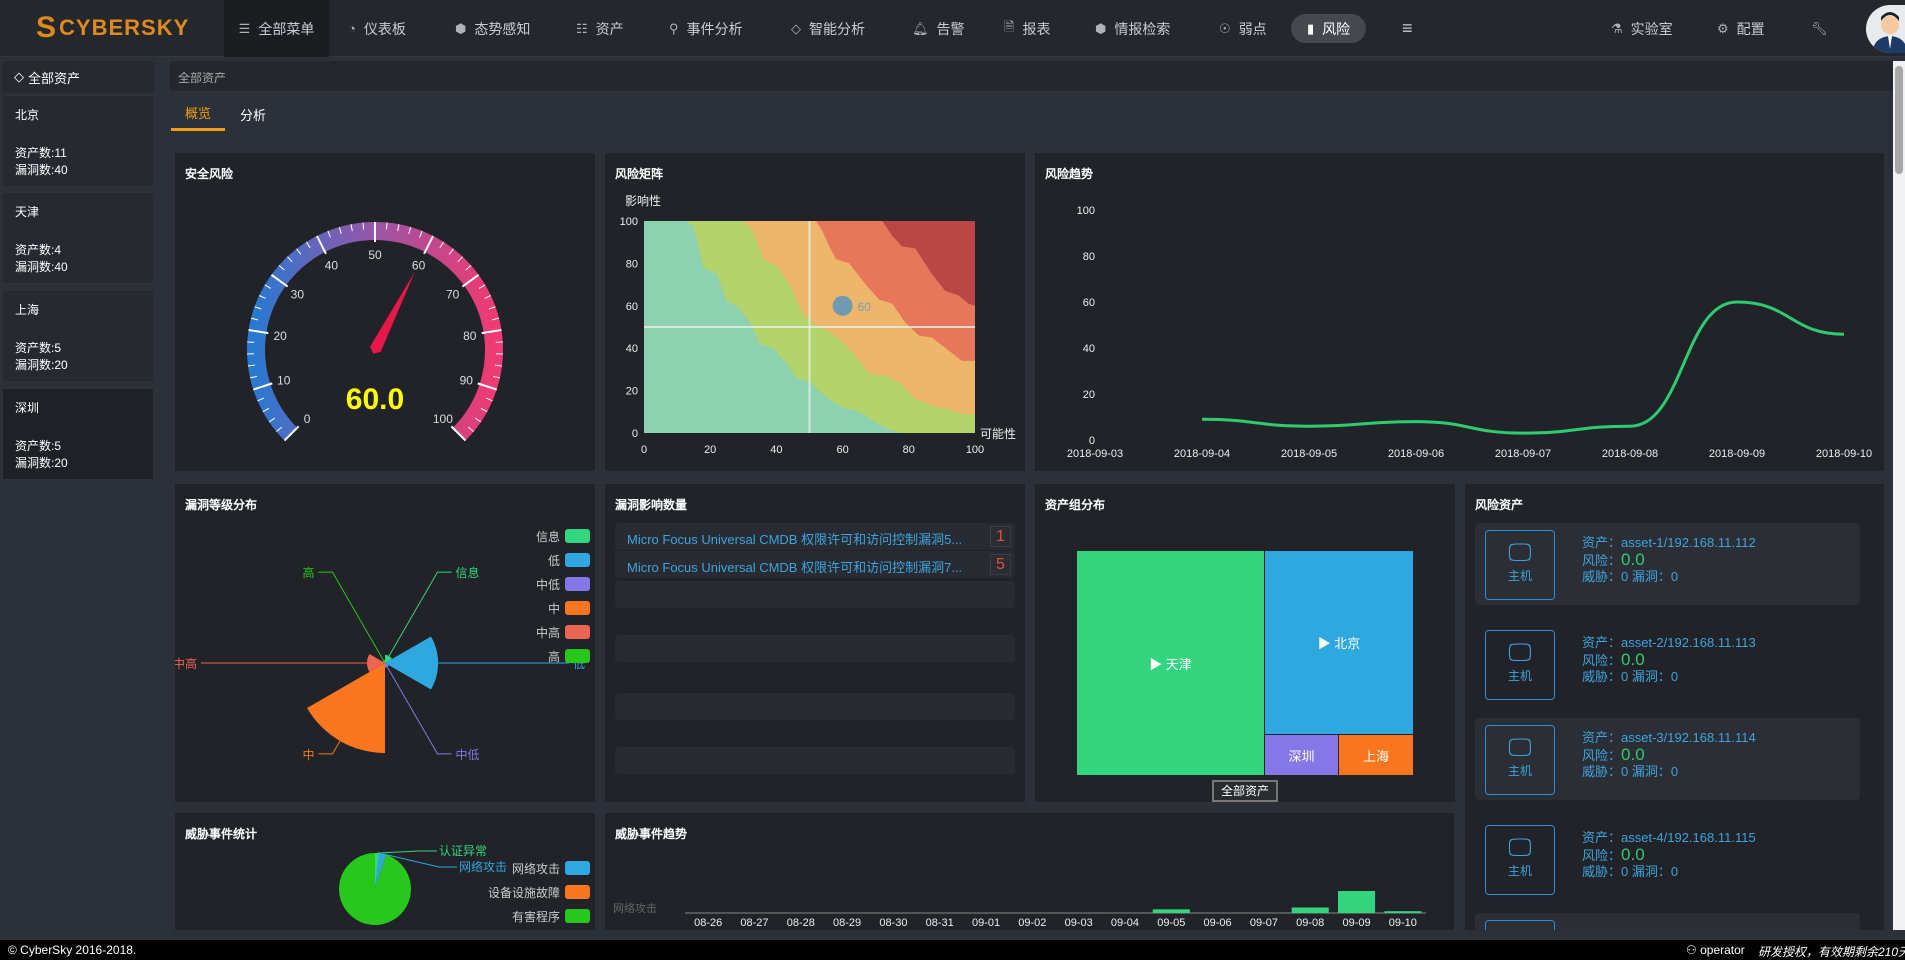 Image resolution: width=1905 pixels, height=960 pixels. Describe the element at coordinates (1376, 755) in the screenshot. I see `treemap-node-shanghai: 上海` at that location.